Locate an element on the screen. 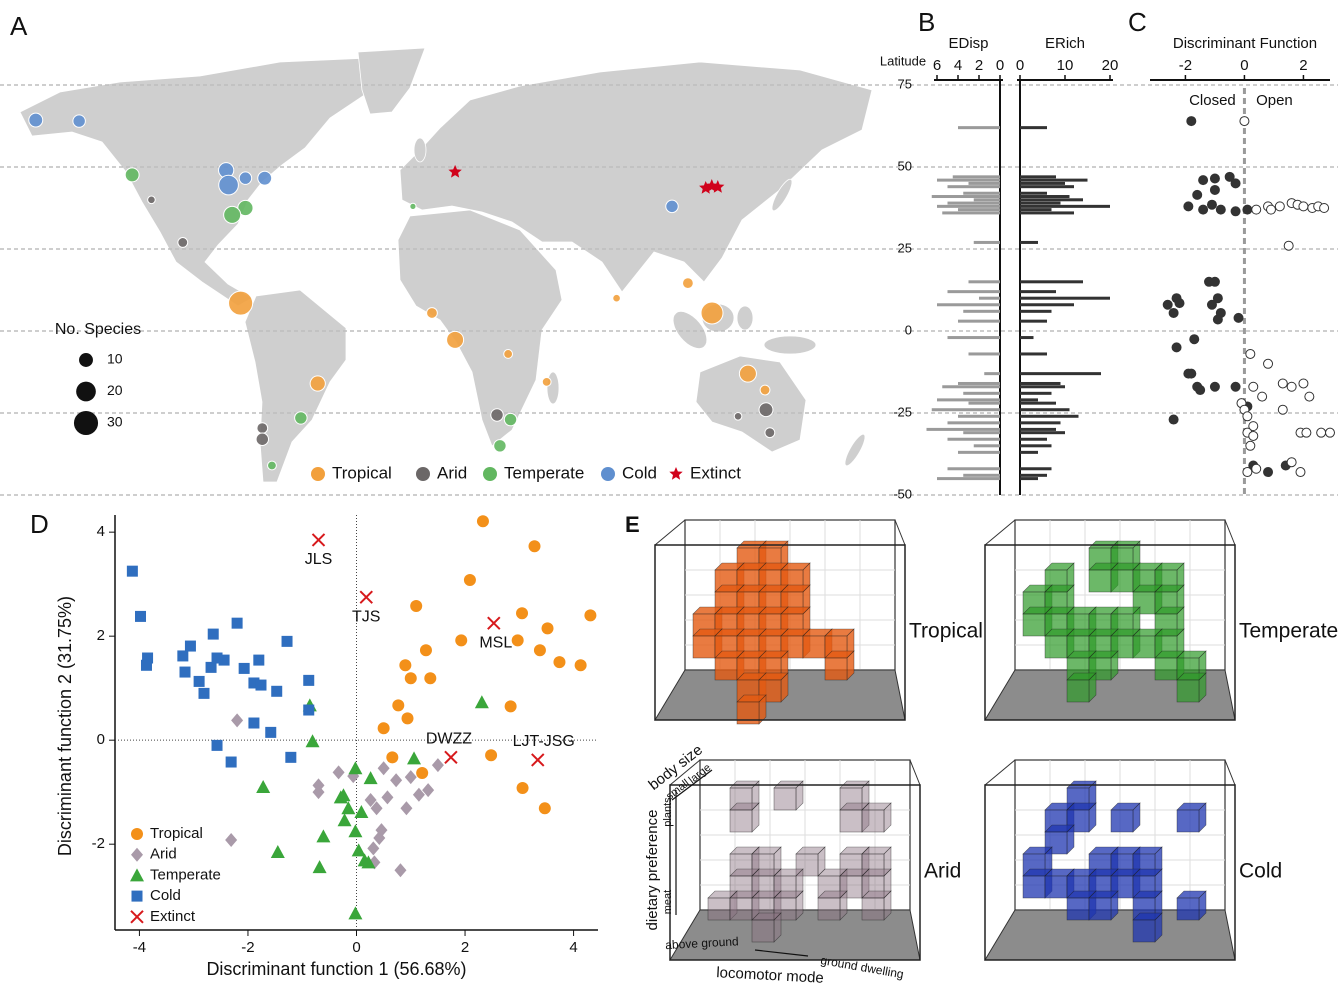 This screenshot has width=1338, height=984. axis-title: Discriminant Function is located at coordinates (1245, 43).